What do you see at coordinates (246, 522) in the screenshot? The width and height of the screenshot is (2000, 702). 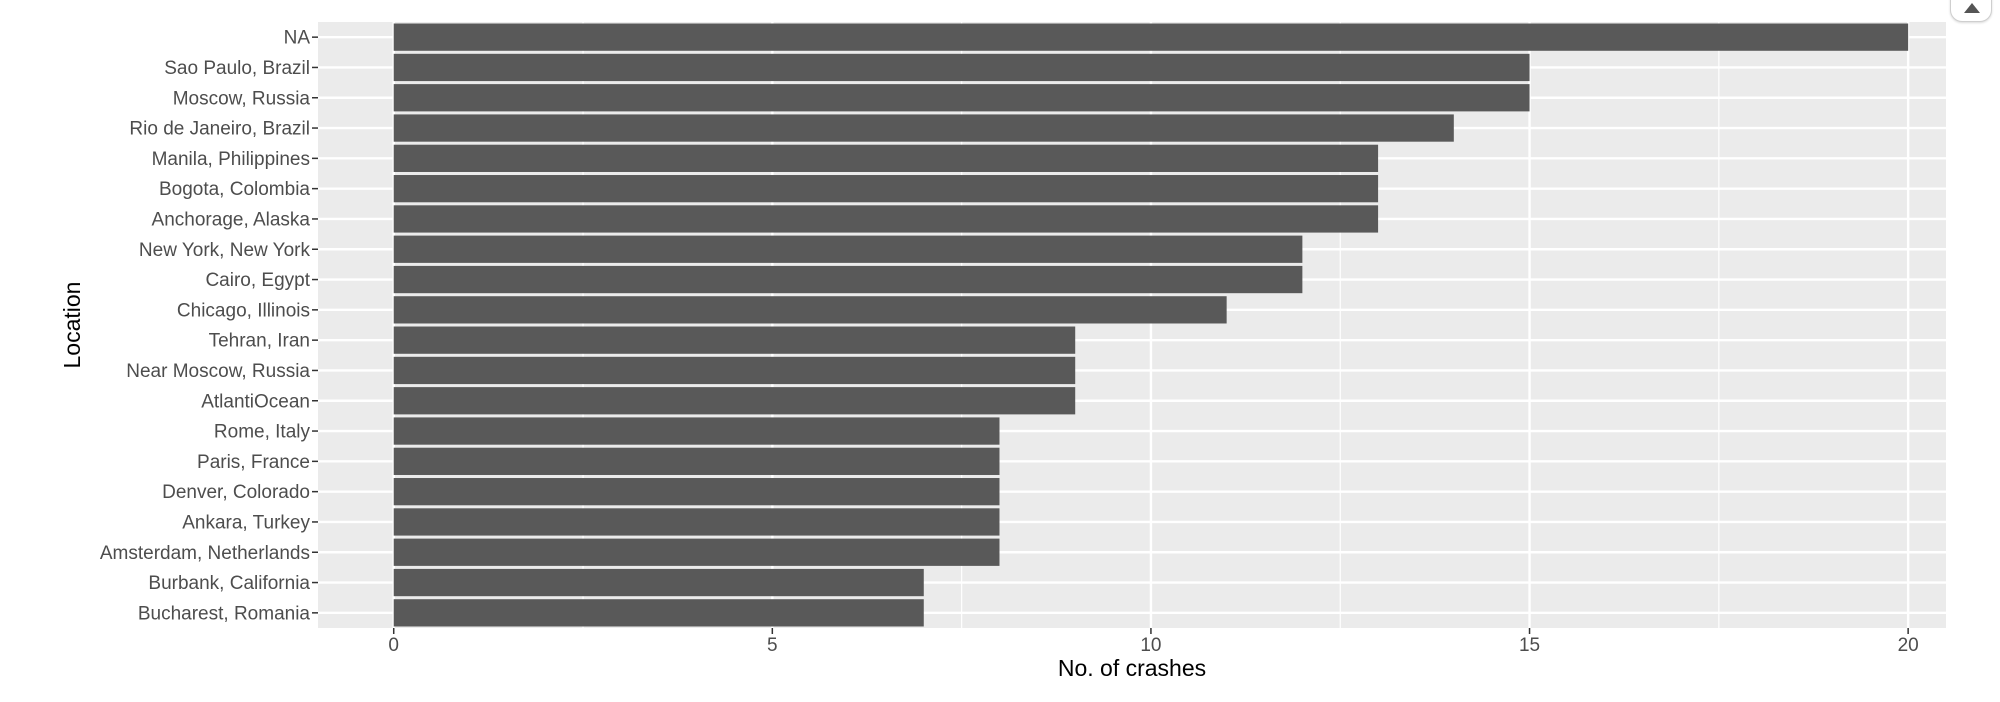 I see `y-tick-label: Ankara, Turkey` at bounding box center [246, 522].